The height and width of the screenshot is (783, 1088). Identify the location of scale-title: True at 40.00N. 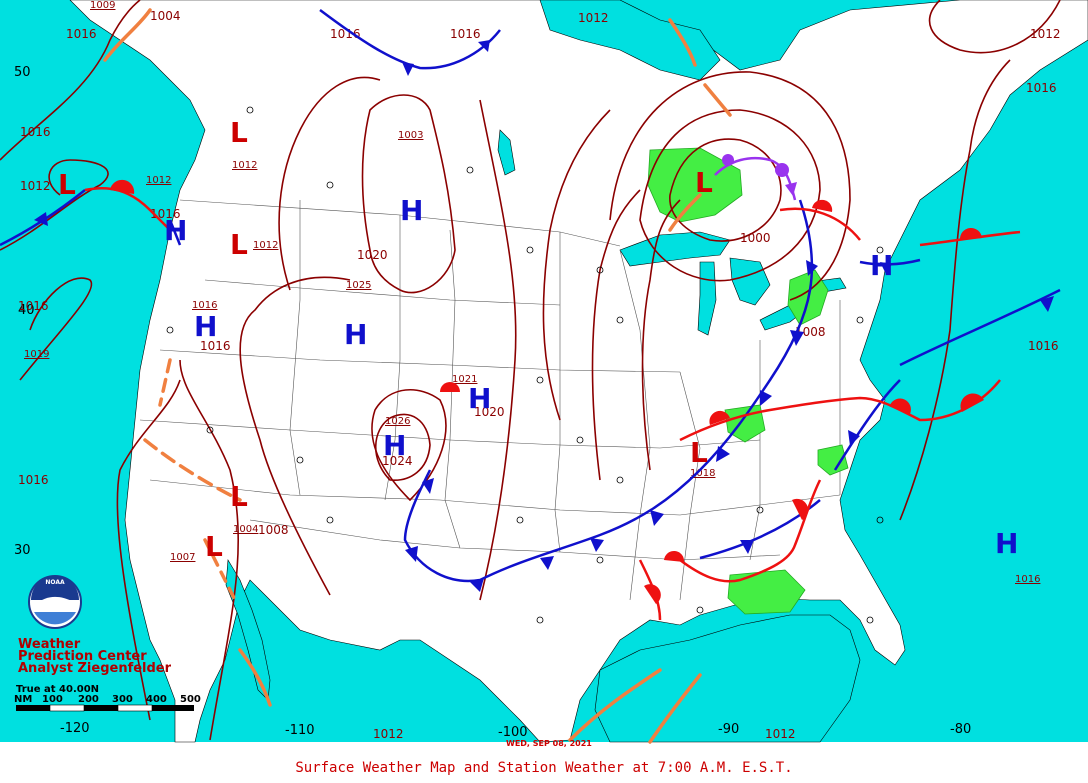
(57, 689).